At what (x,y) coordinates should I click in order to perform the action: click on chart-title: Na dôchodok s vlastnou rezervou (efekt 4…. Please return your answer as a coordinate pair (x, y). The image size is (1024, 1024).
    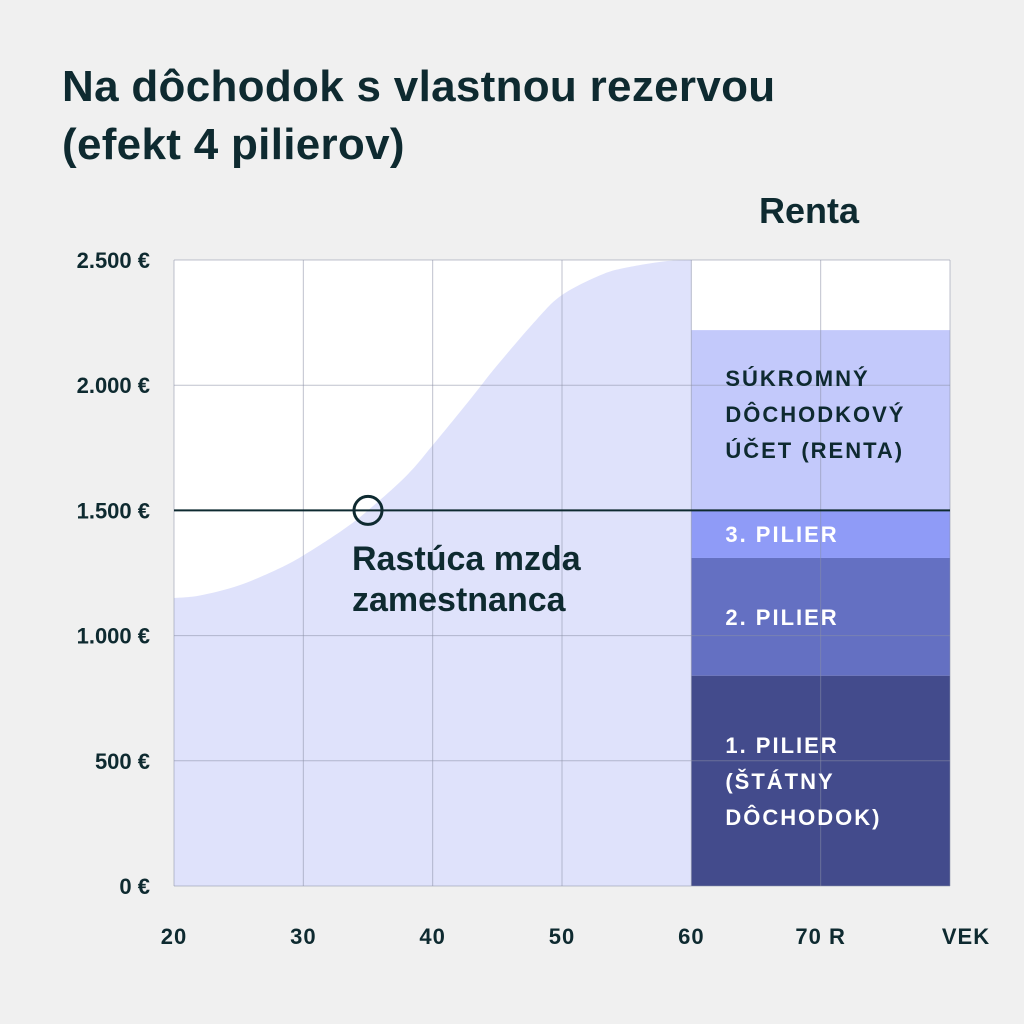
    Looking at the image, I should click on (512, 116).